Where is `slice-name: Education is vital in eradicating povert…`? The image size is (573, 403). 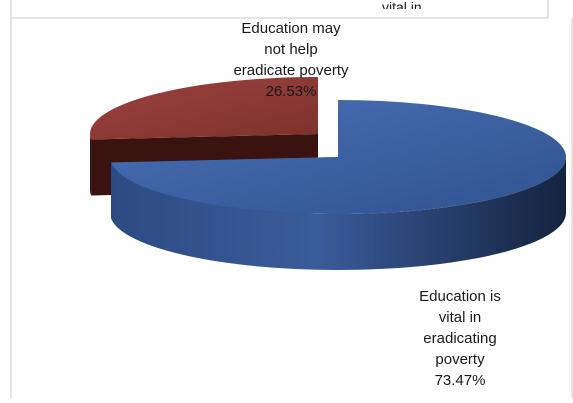 slice-name: Education is vital in eradicating povert… is located at coordinates (460, 328).